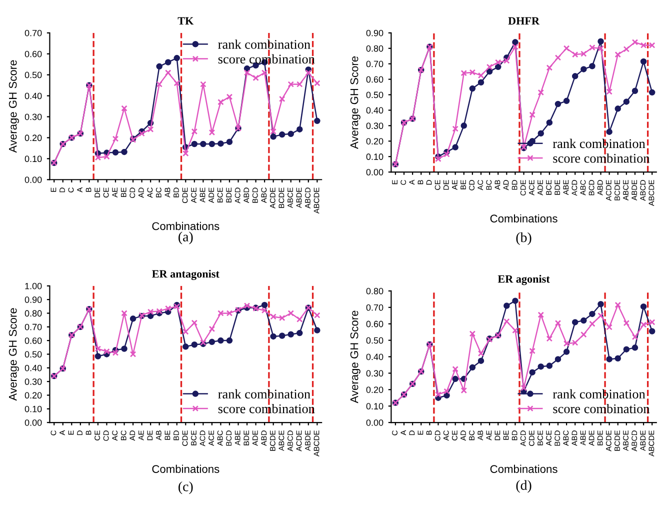 Image resolution: width=663 pixels, height=506 pixels. Describe the element at coordinates (524, 486) in the screenshot. I see `text: (d)` at that location.